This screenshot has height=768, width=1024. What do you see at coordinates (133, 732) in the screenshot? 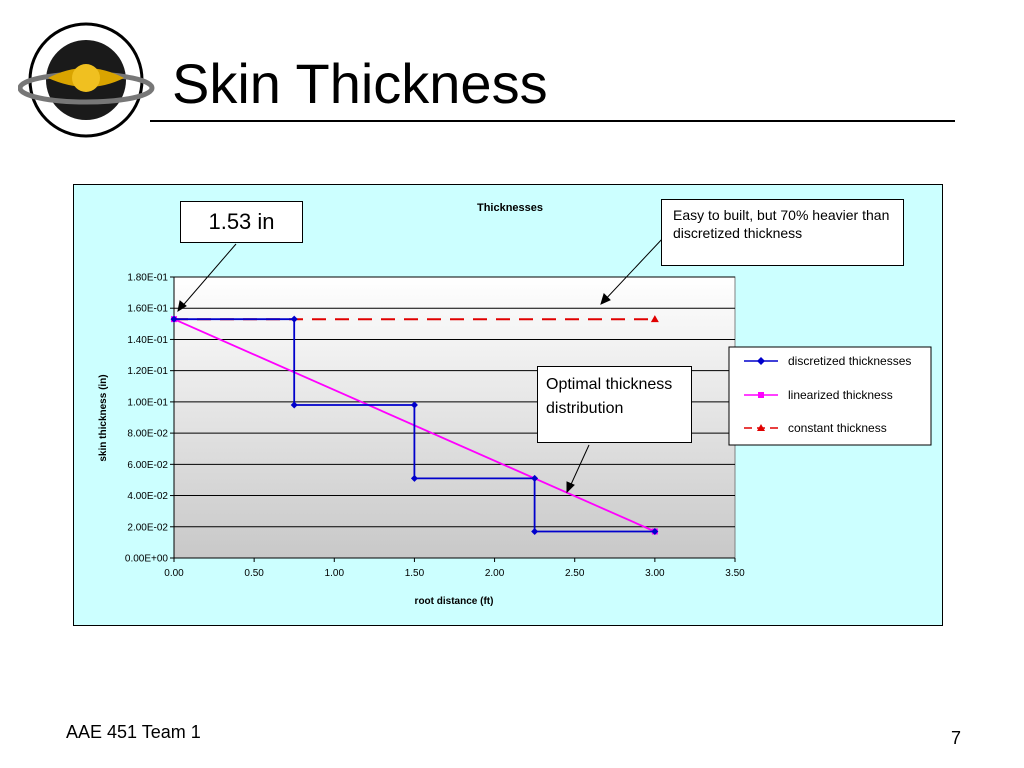
I see `footer-team-label: AAE 451 Team 1` at bounding box center [133, 732].